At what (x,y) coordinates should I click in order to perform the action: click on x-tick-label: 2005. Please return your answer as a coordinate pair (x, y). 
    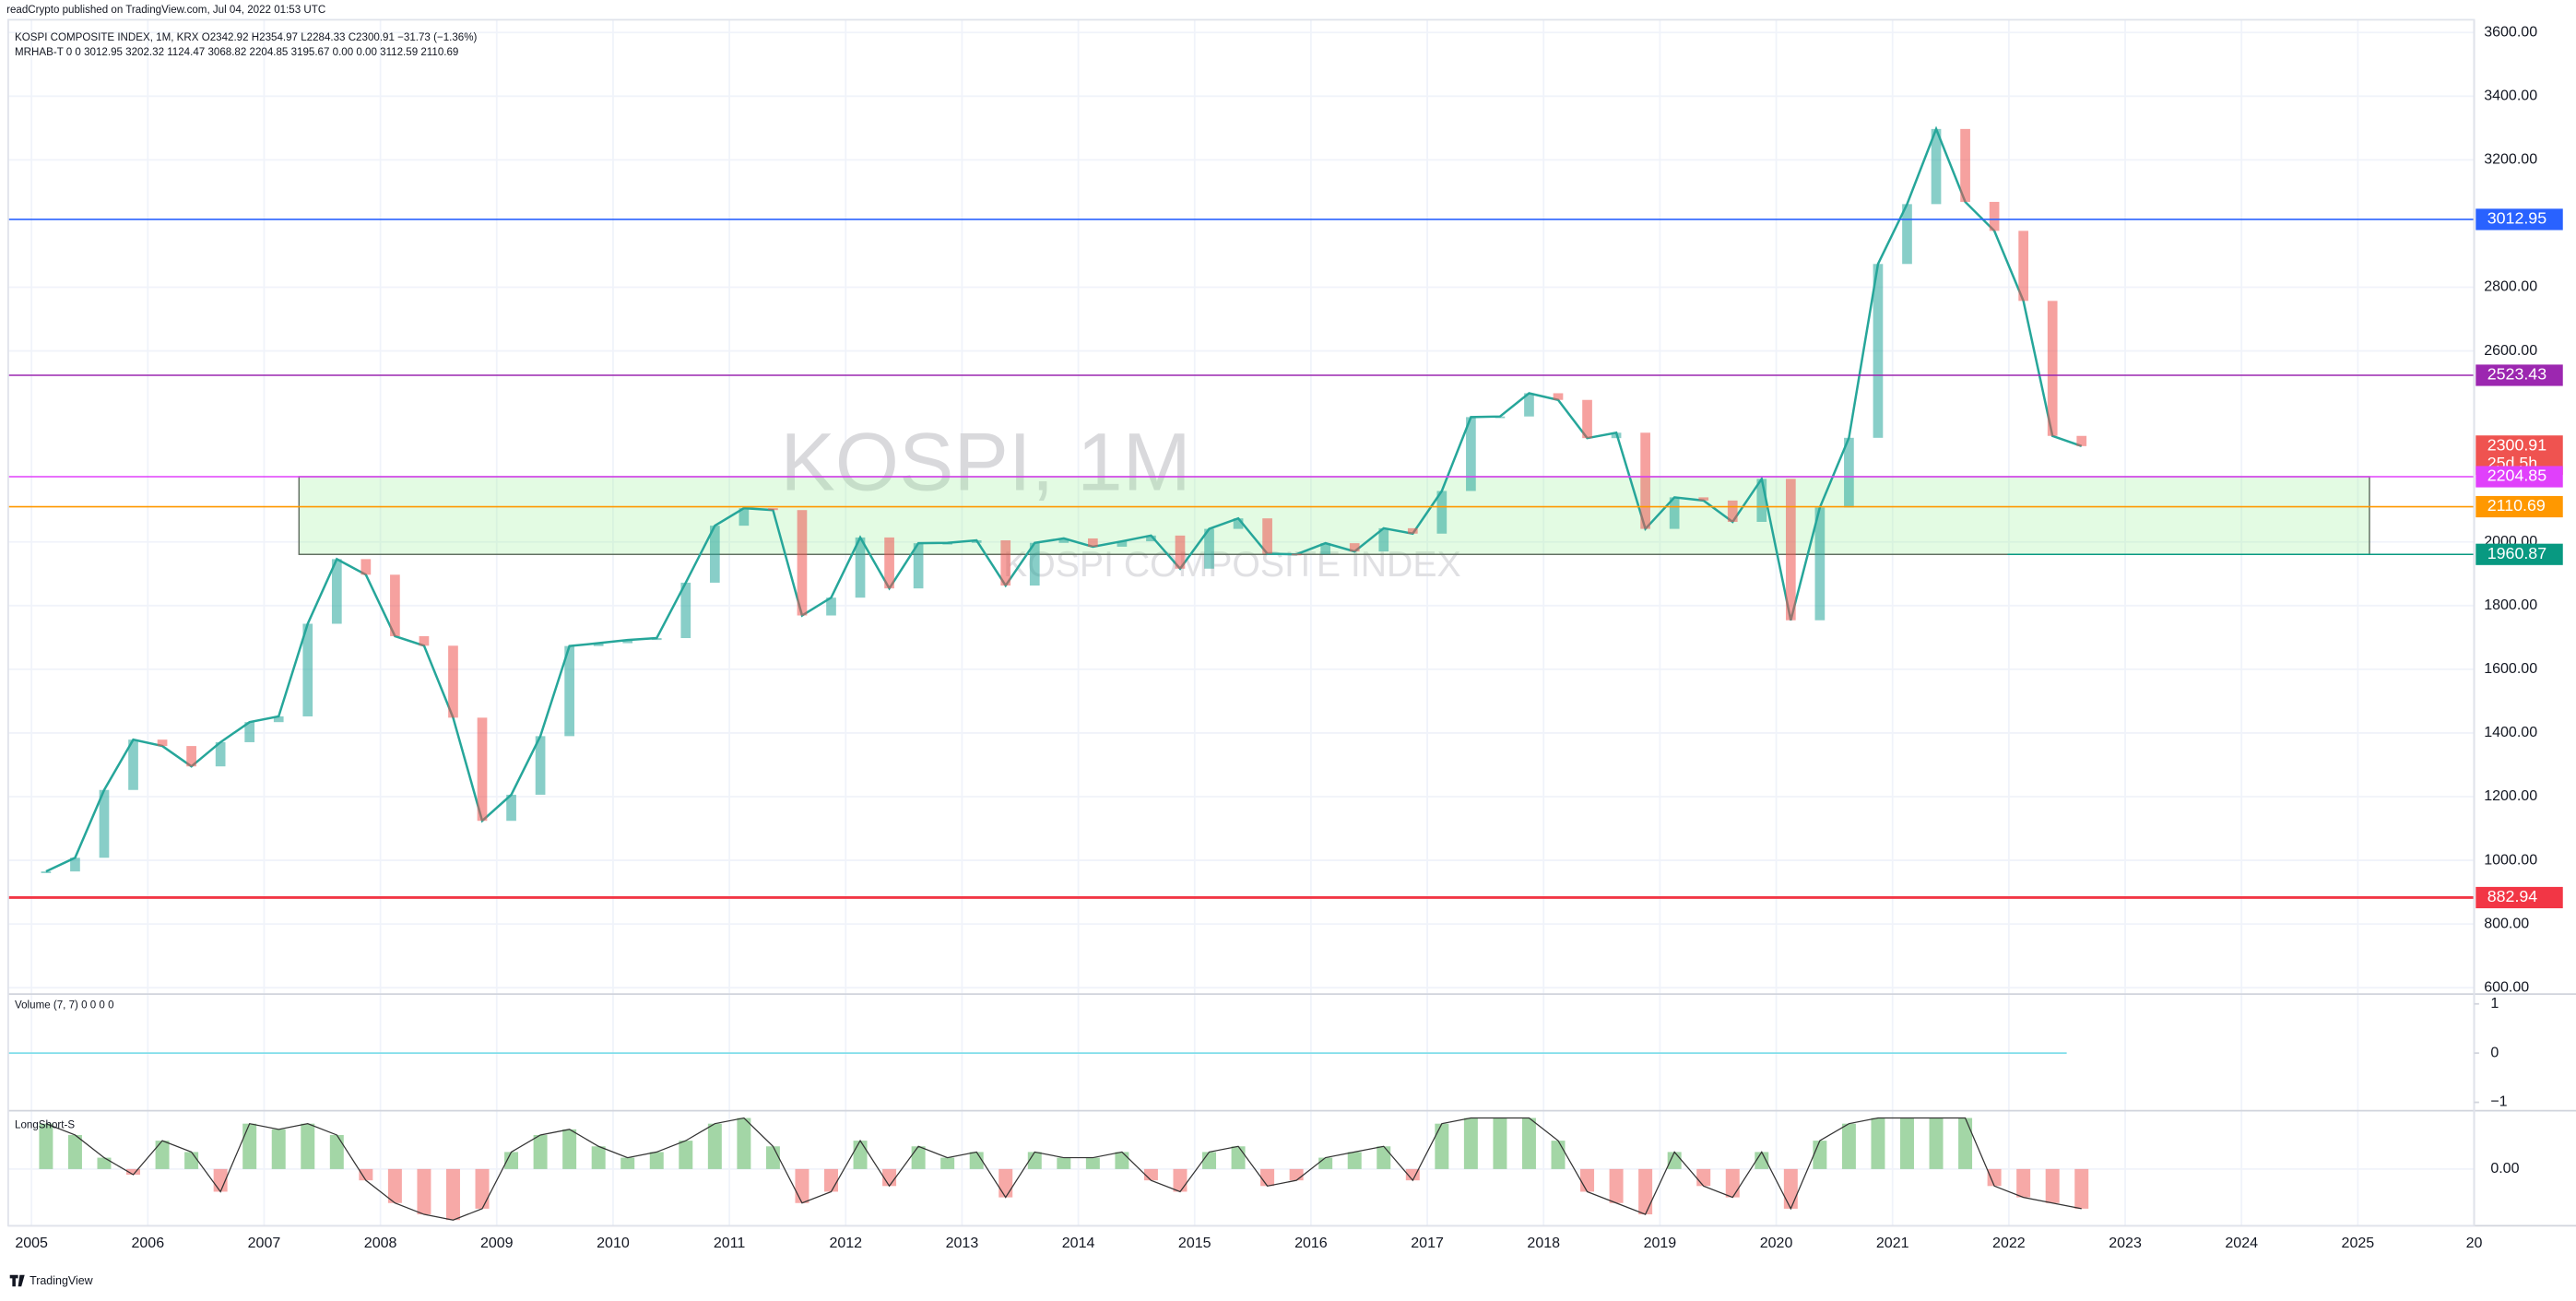
    Looking at the image, I should click on (31, 1243).